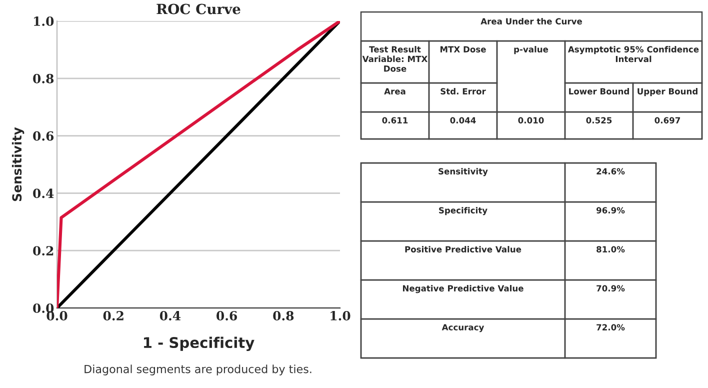 Image resolution: width=708 pixels, height=388 pixels. Describe the element at coordinates (531, 120) in the screenshot. I see `text: 0.010` at that location.